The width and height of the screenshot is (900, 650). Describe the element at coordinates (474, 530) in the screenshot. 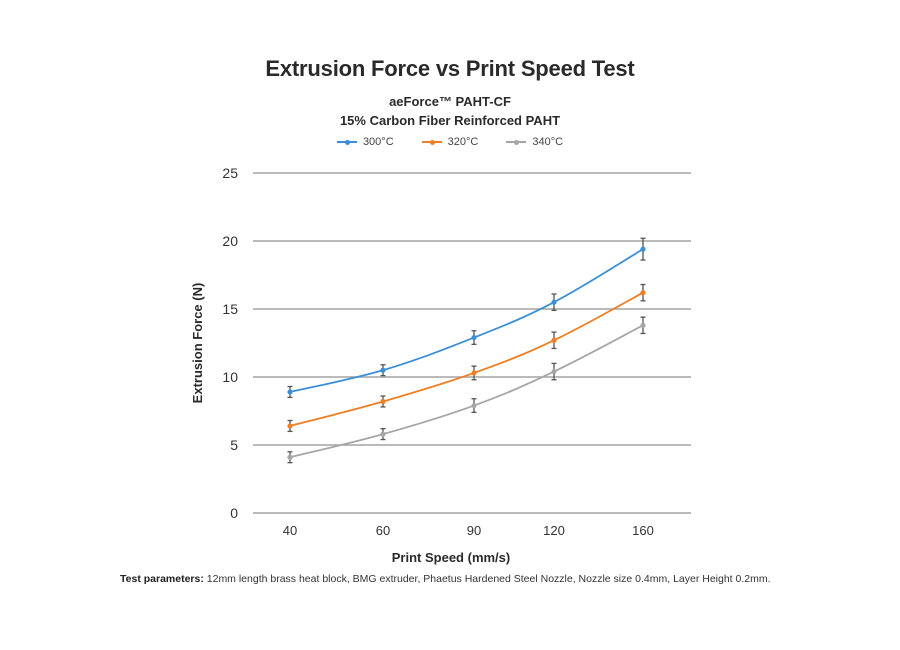

I see `x-tick-label: 90` at that location.